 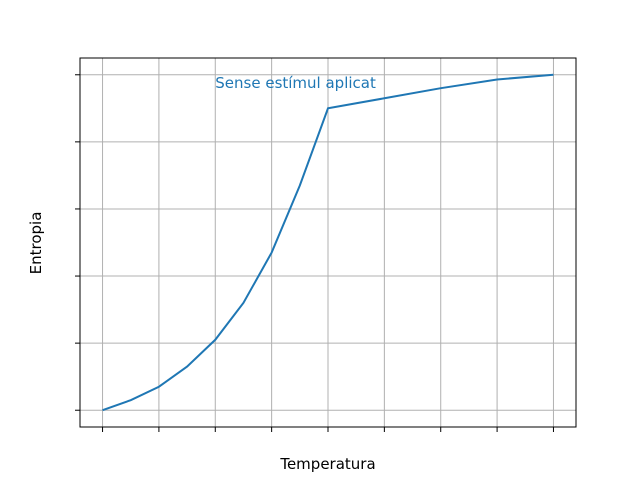 What do you see at coordinates (295, 83) in the screenshot?
I see `annotation-text: Sense estímul aplicat` at bounding box center [295, 83].